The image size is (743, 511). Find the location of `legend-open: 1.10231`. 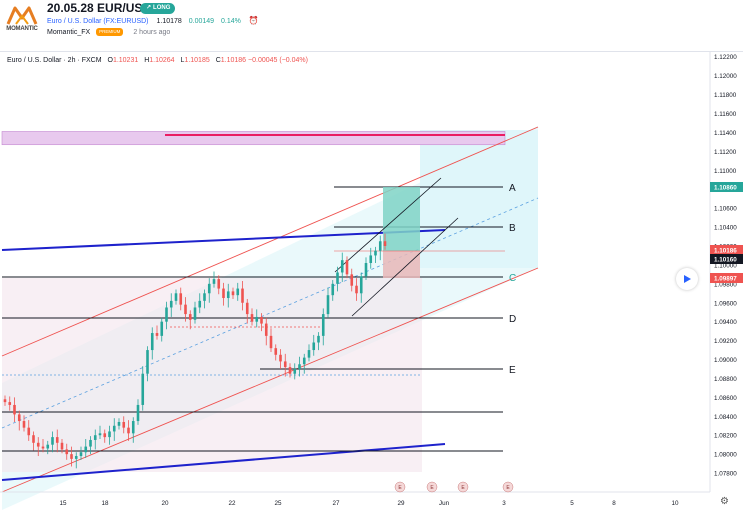

legend-open: 1.10231 is located at coordinates (125, 60).